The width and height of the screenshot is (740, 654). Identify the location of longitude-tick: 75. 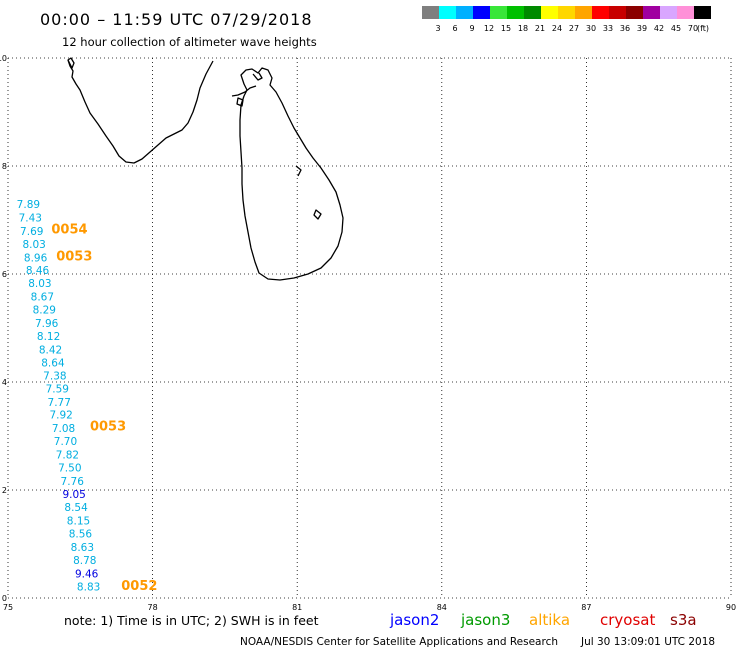
(8, 607).